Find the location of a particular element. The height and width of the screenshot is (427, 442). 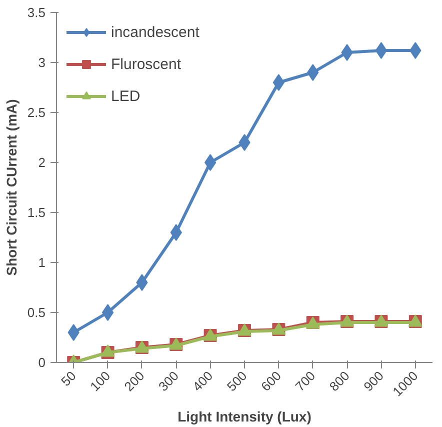

y-axis-title: Short Circuit CUrrent (mA) is located at coordinates (11, 187).